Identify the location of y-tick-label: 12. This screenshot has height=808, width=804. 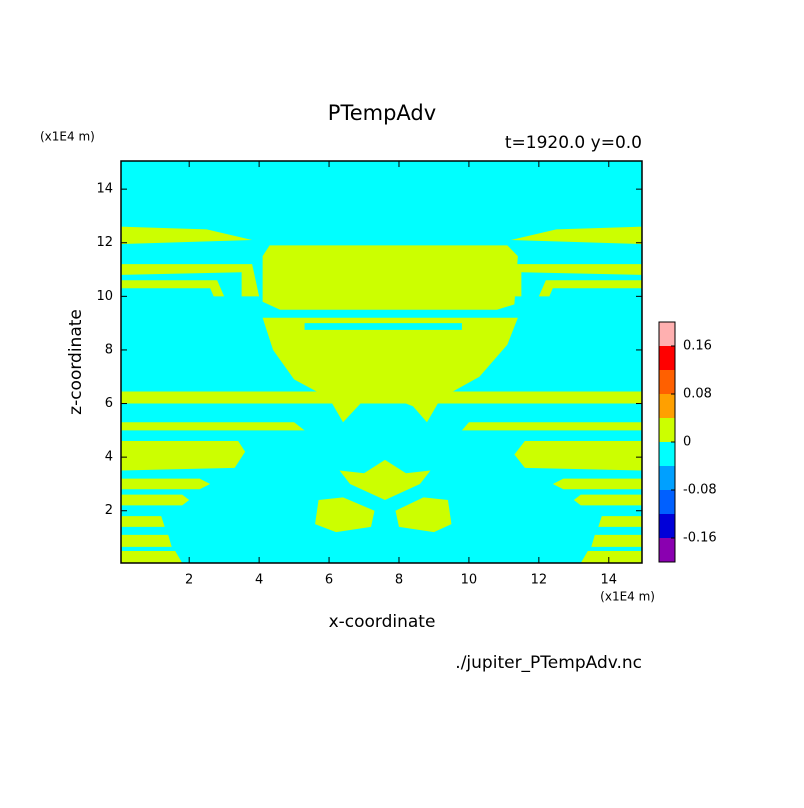
(104, 242).